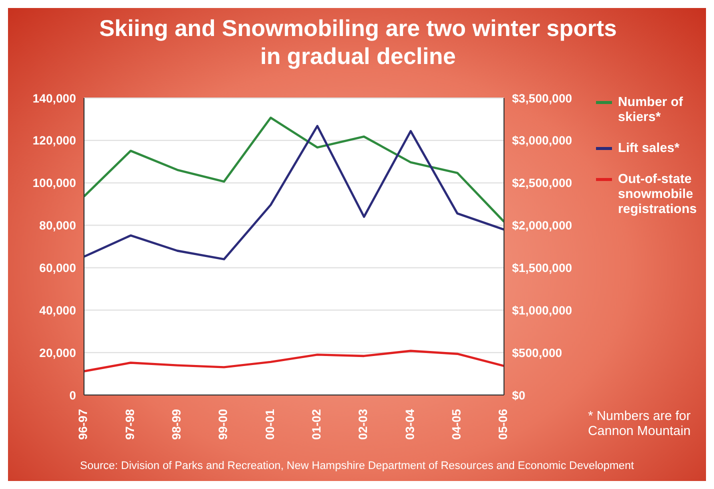  Describe the element at coordinates (640, 423) in the screenshot. I see `text: * Numbers are for Cannon Mountain` at that location.